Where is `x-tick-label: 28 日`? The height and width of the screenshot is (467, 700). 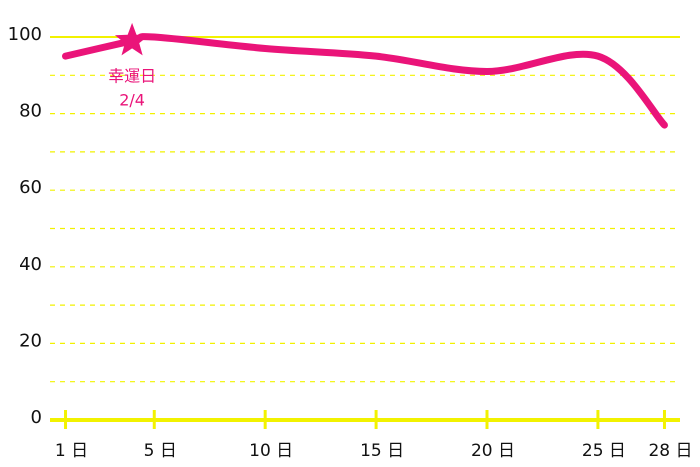 x-tick-label: 28 日 is located at coordinates (670, 451).